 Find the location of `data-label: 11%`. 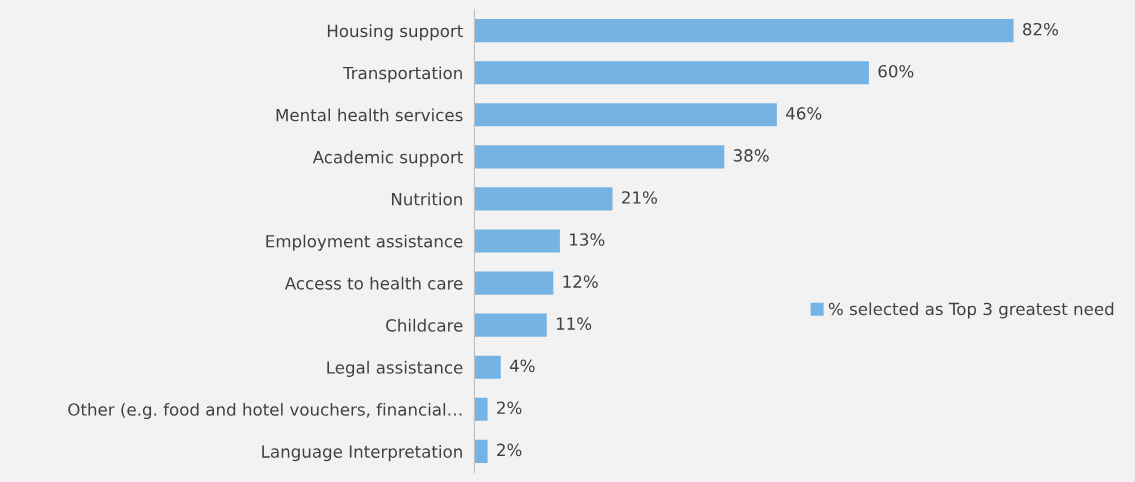

data-label: 11% is located at coordinates (574, 323).